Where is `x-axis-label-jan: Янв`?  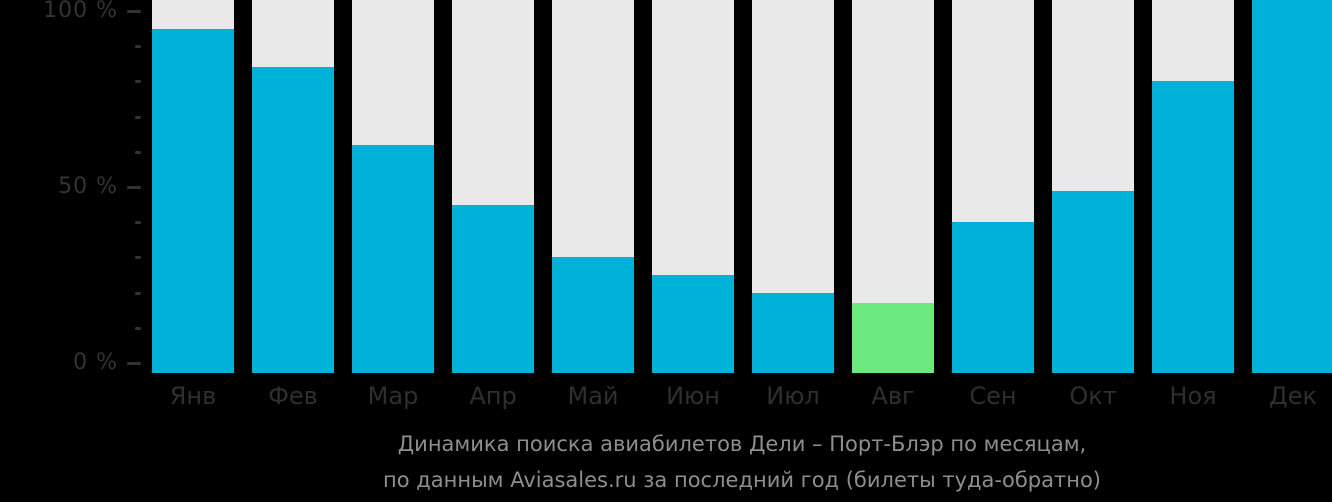
x-axis-label-jan: Янв is located at coordinates (193, 396).